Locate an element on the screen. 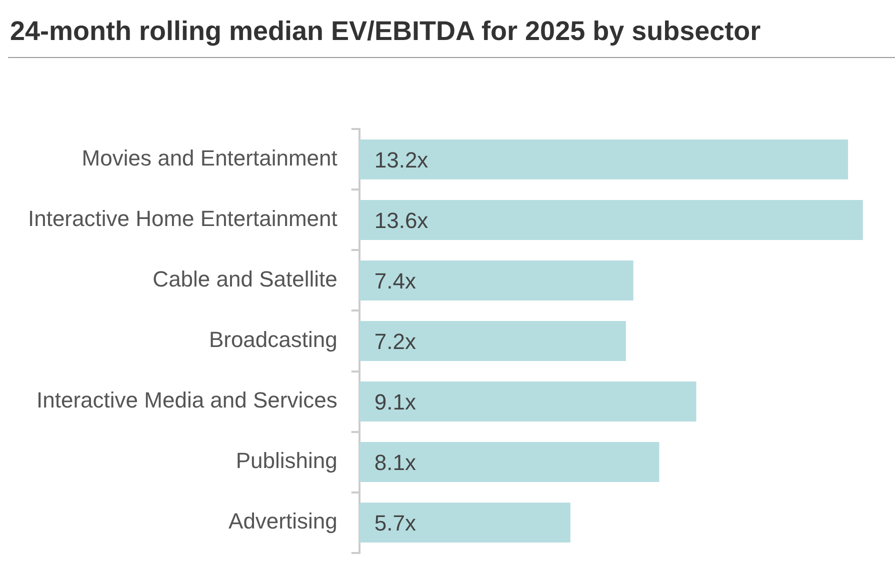 Image resolution: width=895 pixels, height=580 pixels. y-tick-label: Advertising is located at coordinates (283, 521).